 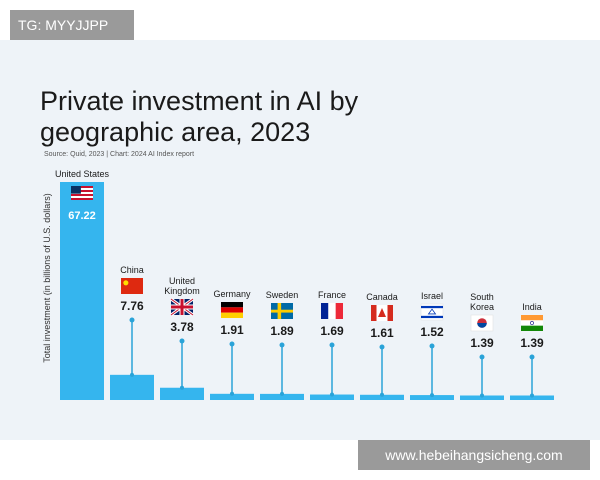 I want to click on value-label-united-states: 67.22, so click(x=82, y=216).